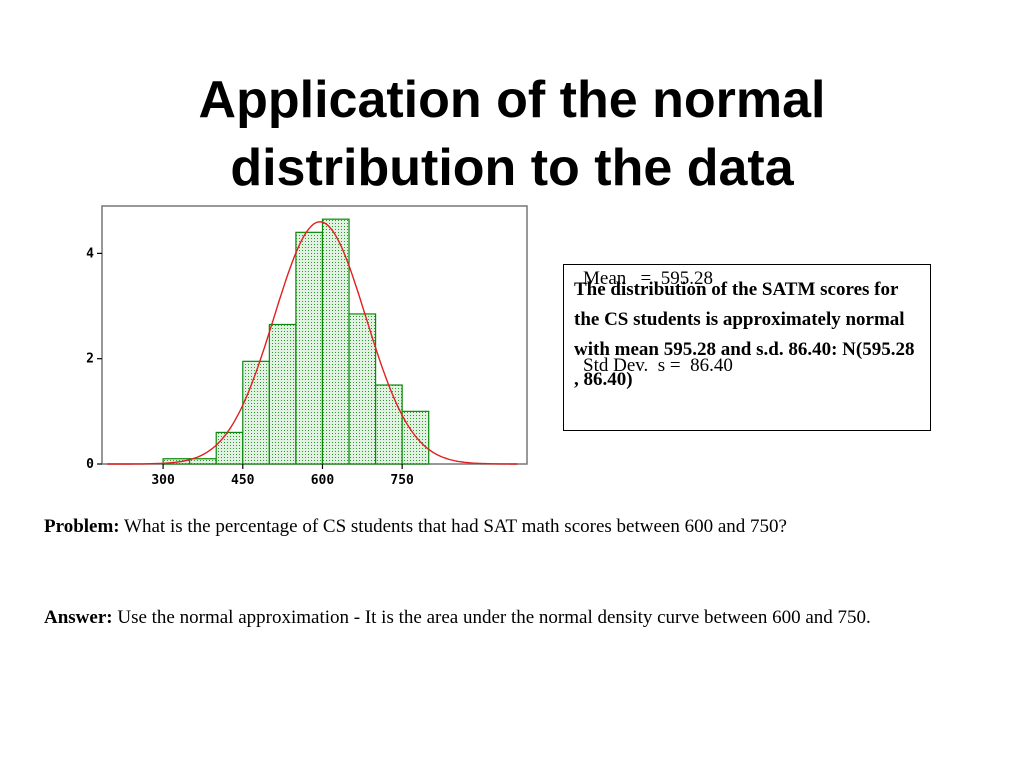 This screenshot has width=1024, height=768. Describe the element at coordinates (658, 307) in the screenshot. I see `stats-block: Mean = 595.28 Std Dev. s = 86.40` at that location.